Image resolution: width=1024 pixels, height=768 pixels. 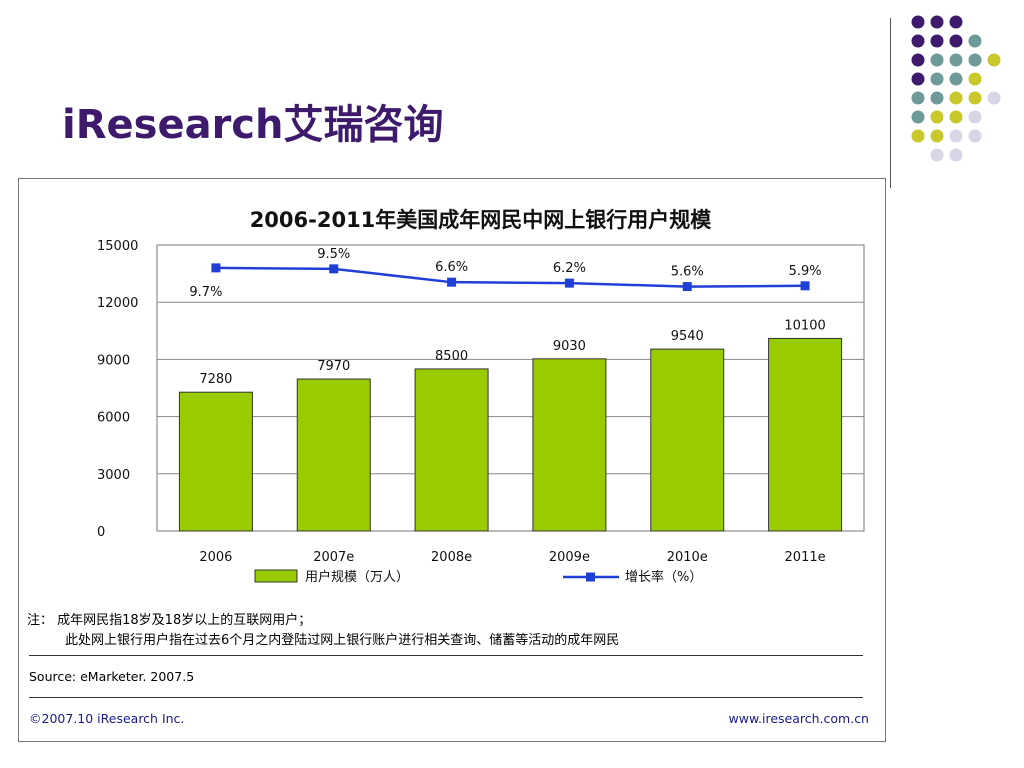 I want to click on legend-line-label: 增长率（%）, so click(x=663, y=577).